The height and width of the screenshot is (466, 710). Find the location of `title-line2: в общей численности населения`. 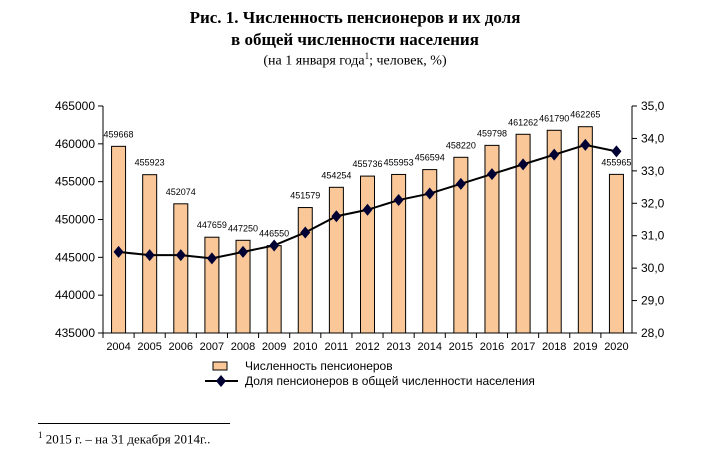

title-line2: в общей численности населения is located at coordinates (355, 39).